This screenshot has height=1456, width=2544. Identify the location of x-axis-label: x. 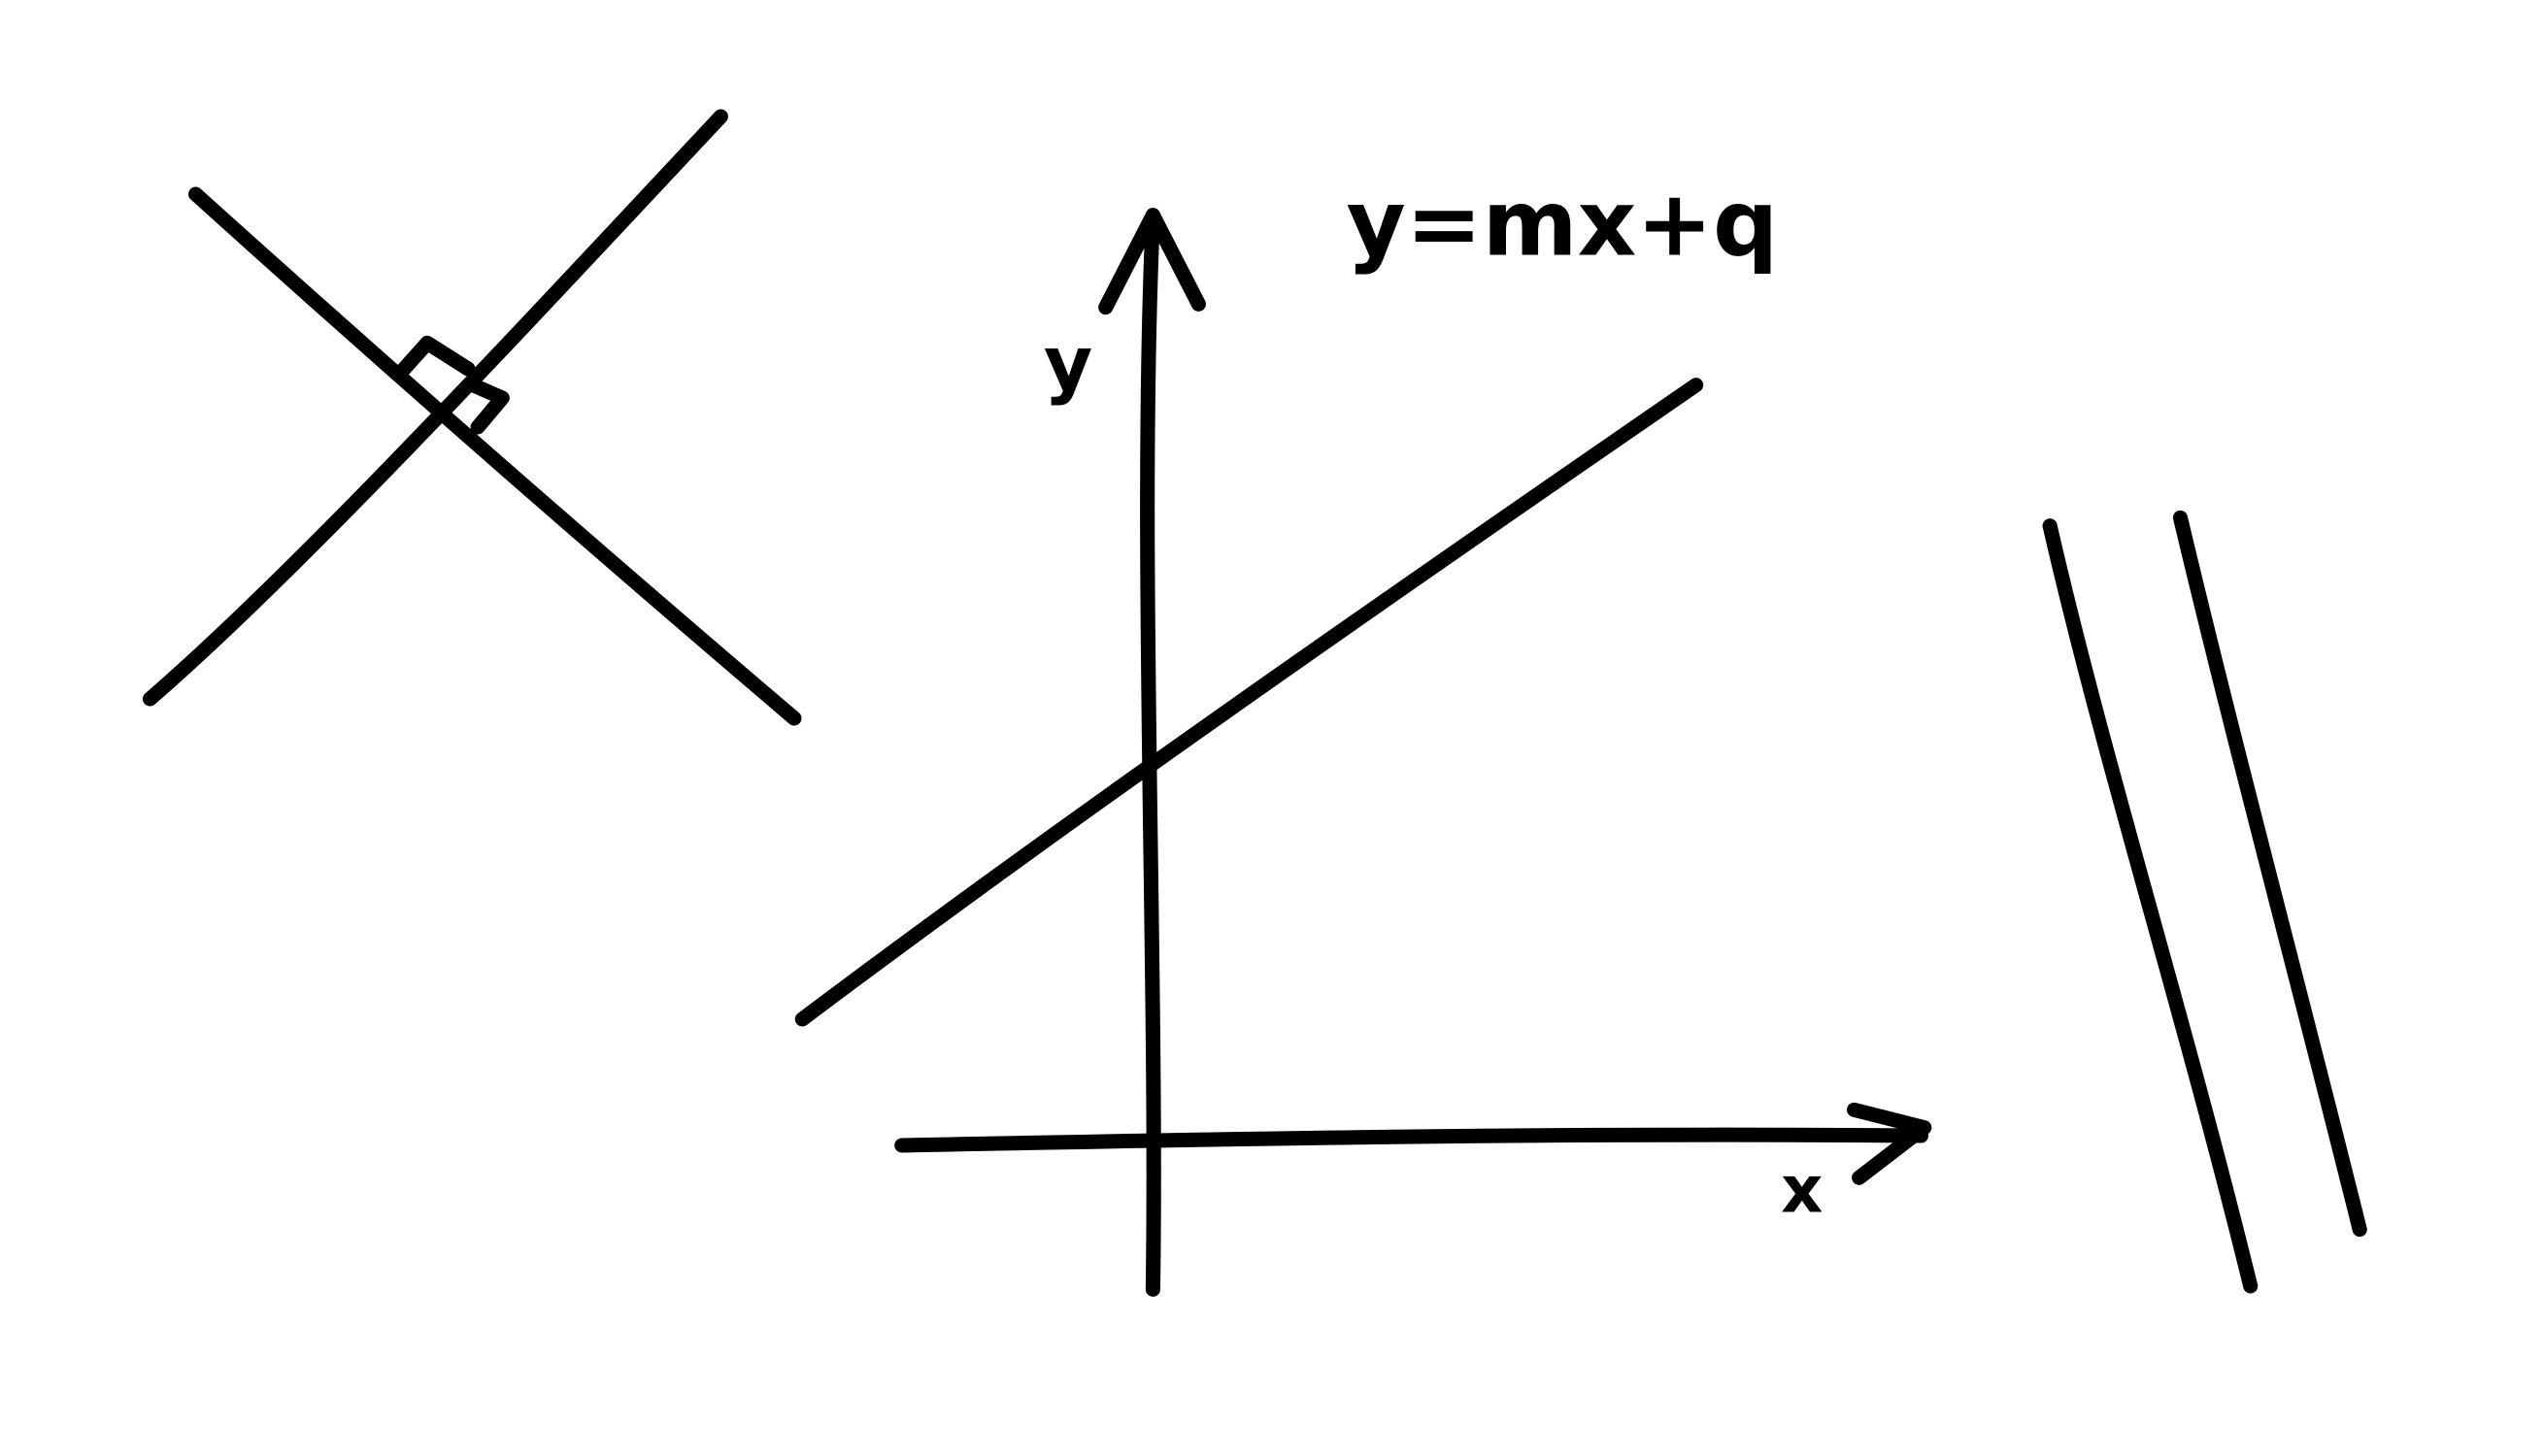
(1802, 1190).